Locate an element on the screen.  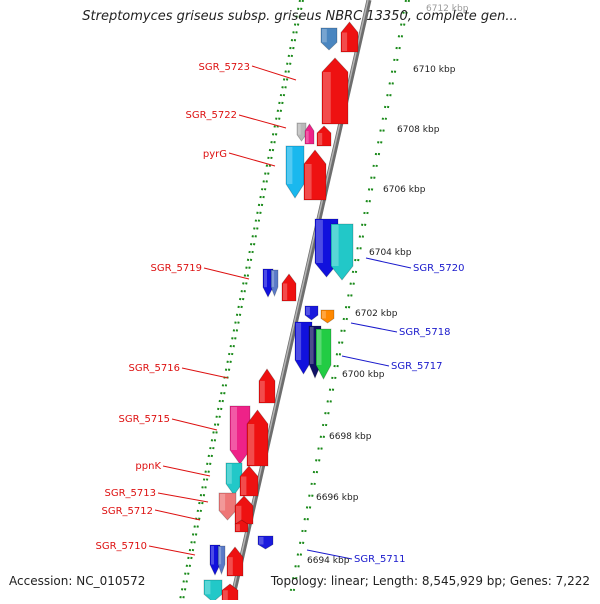
gene-label: SGR_5723 is located at coordinates (225, 67).